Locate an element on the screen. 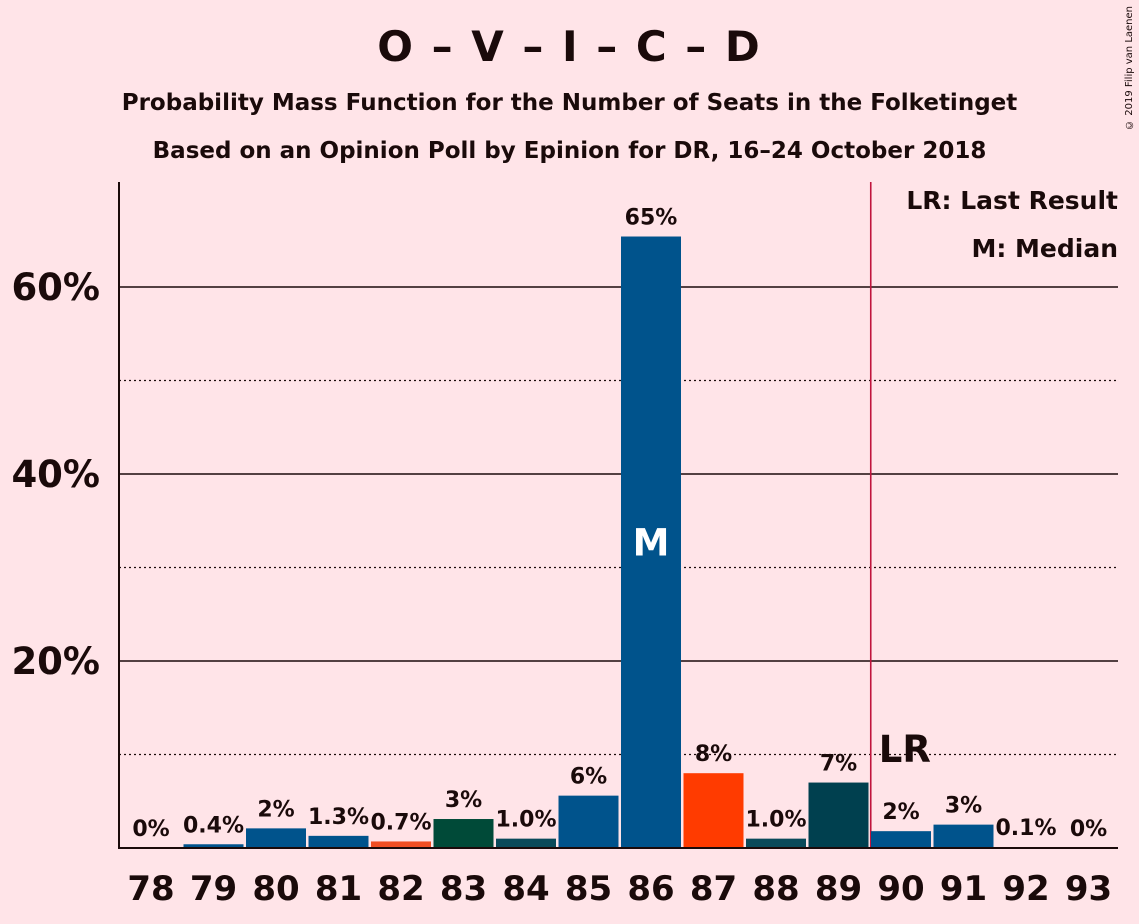 This screenshot has width=1139, height=924. x-tick-label: 88 is located at coordinates (775, 889).